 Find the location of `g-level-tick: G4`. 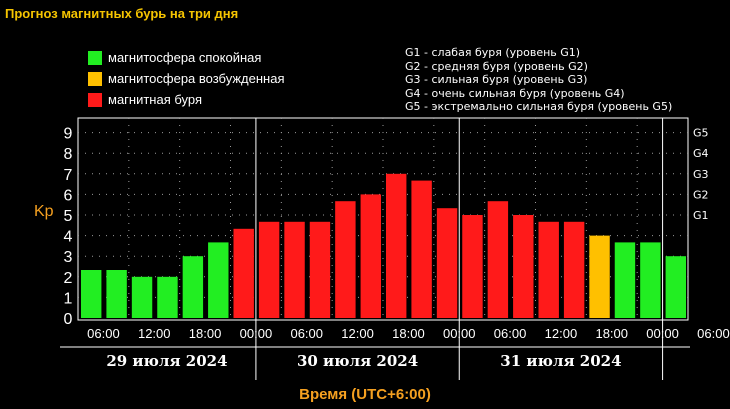

g-level-tick: G4 is located at coordinates (701, 153).